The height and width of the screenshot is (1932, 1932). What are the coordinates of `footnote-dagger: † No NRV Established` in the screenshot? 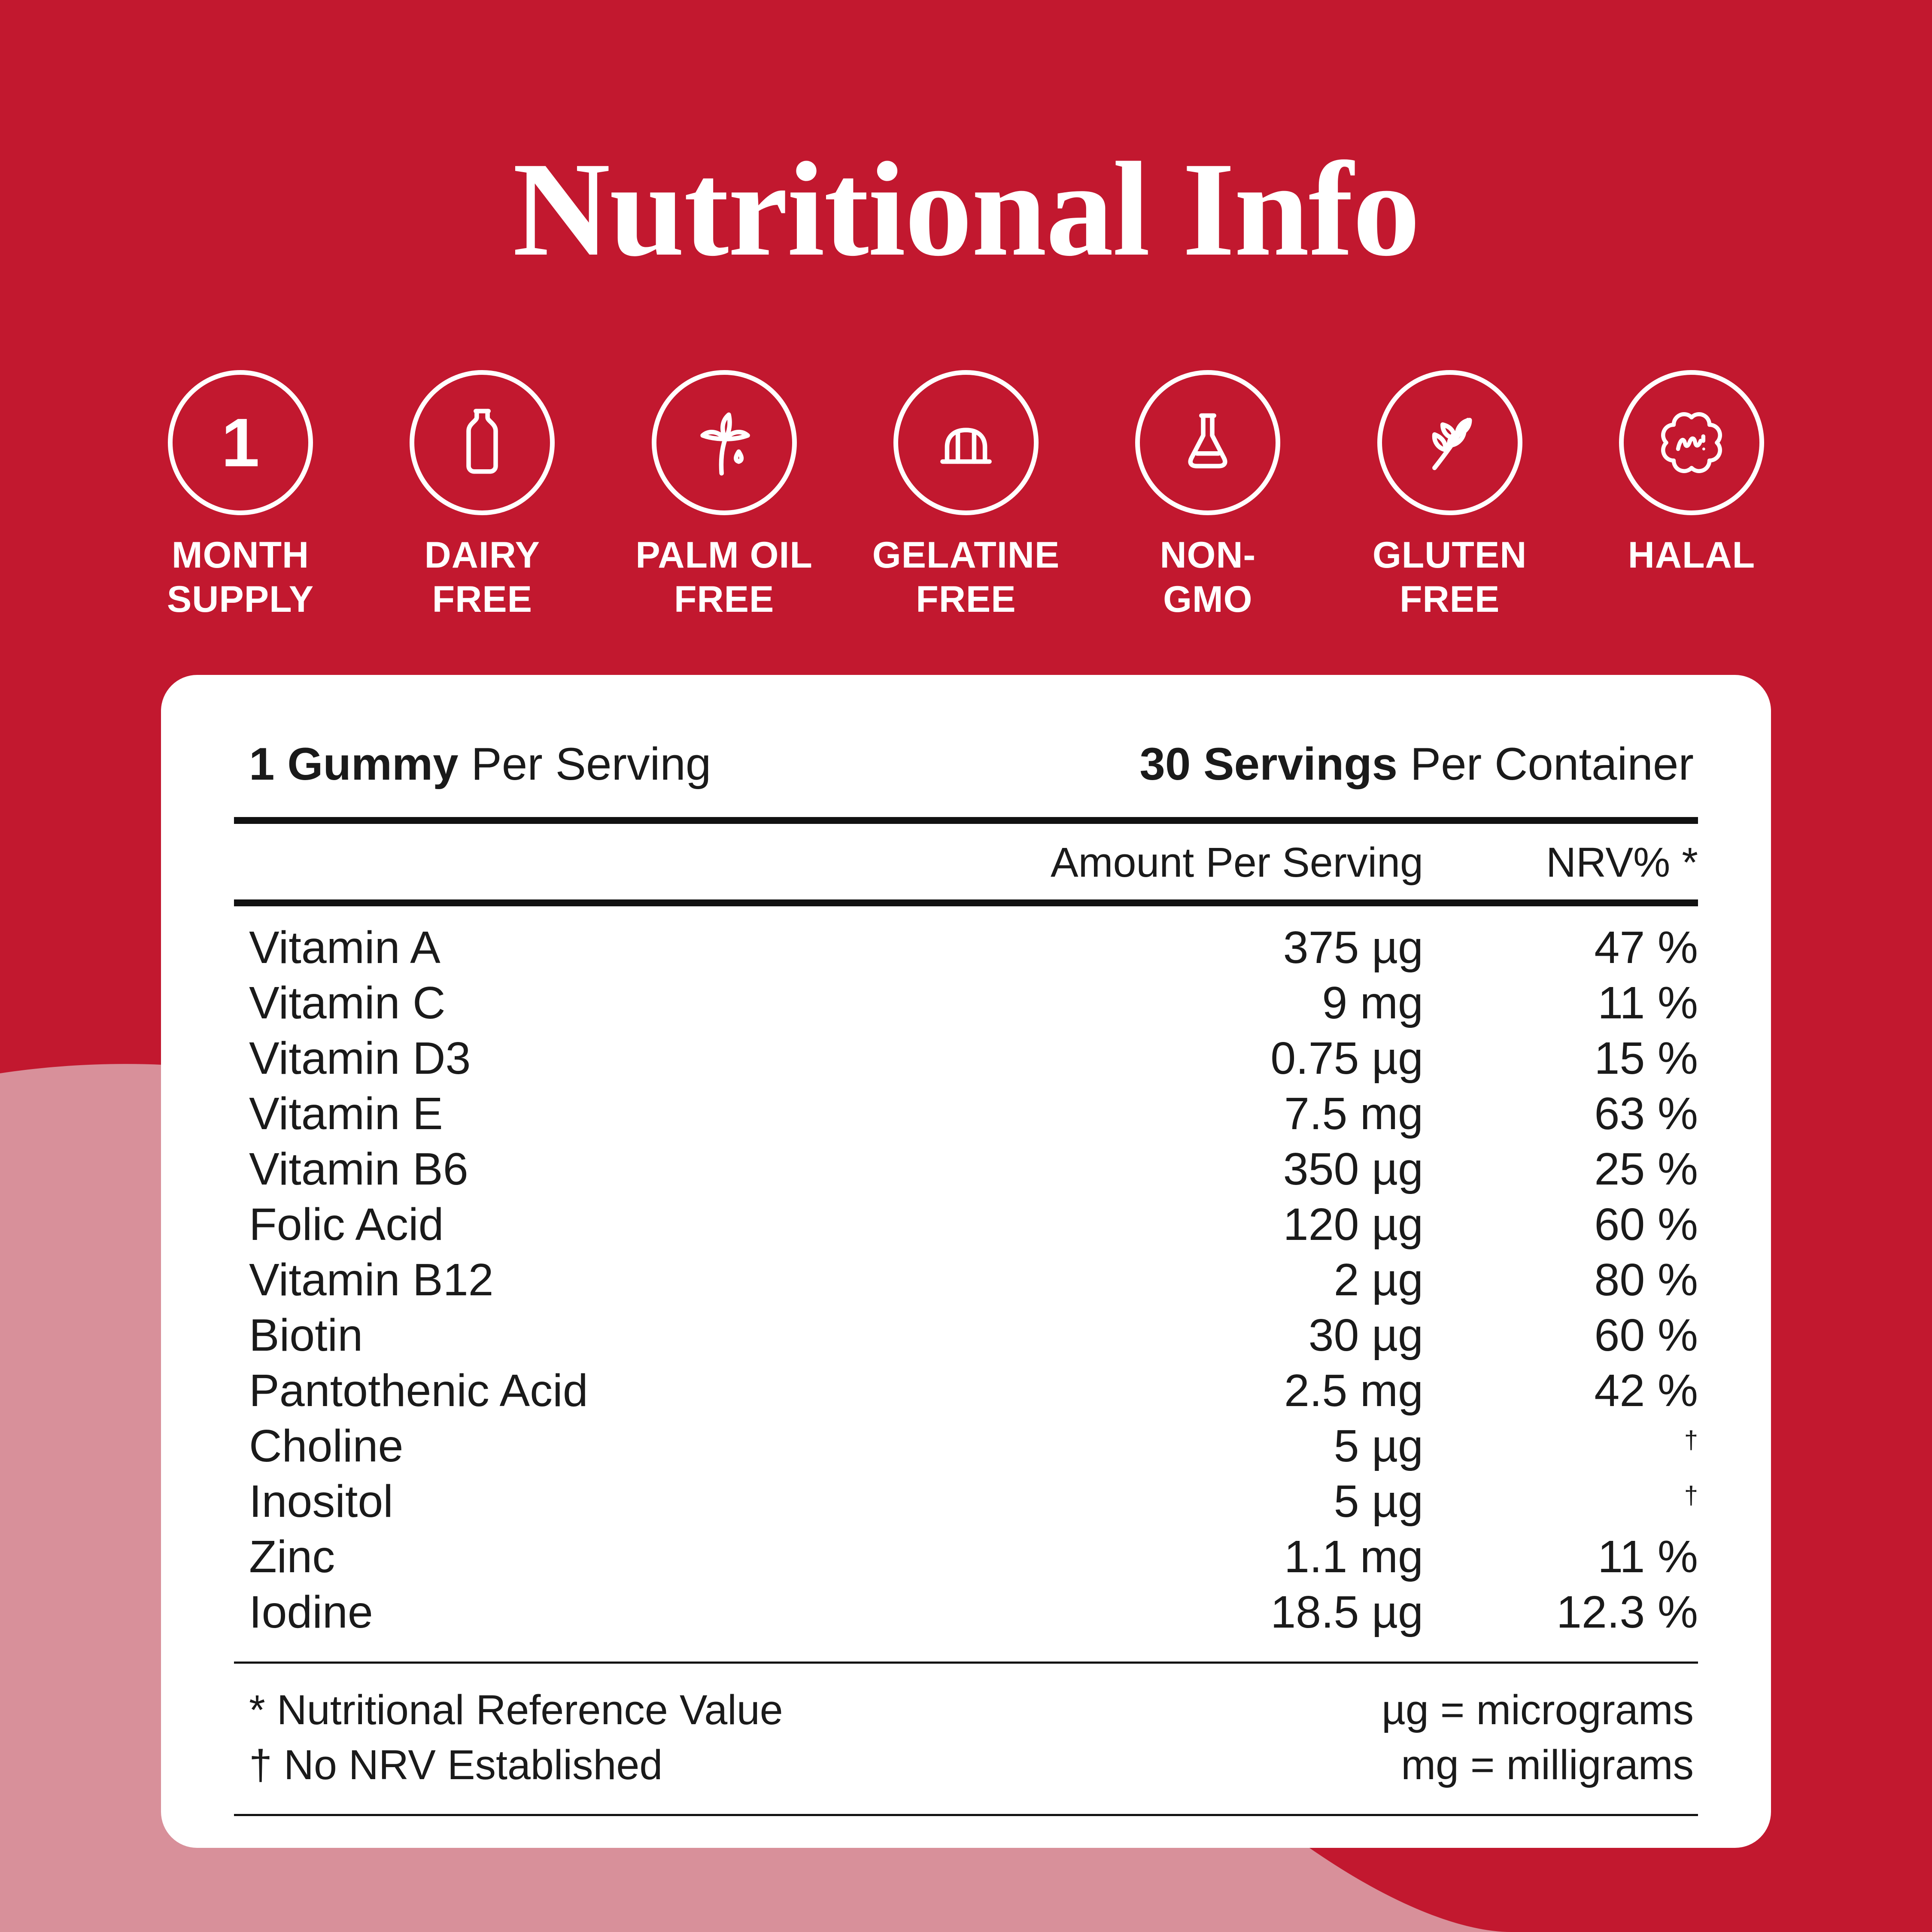 It's located at (456, 1765).